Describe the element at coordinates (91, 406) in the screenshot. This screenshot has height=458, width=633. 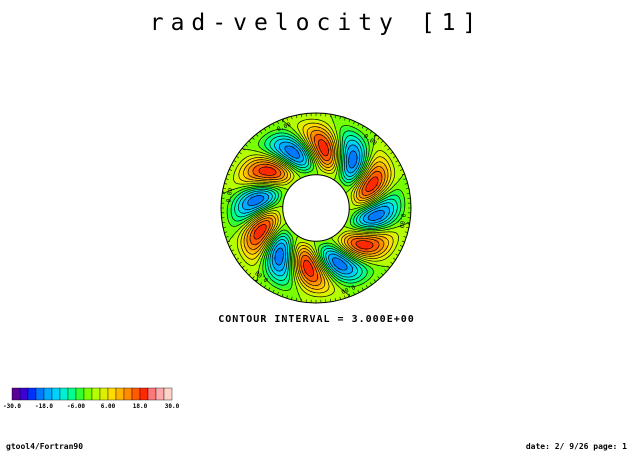
I see `colorbar-tick-labels: -30.0 -18.0 -6.00 6.00 18.0 30.0` at that location.